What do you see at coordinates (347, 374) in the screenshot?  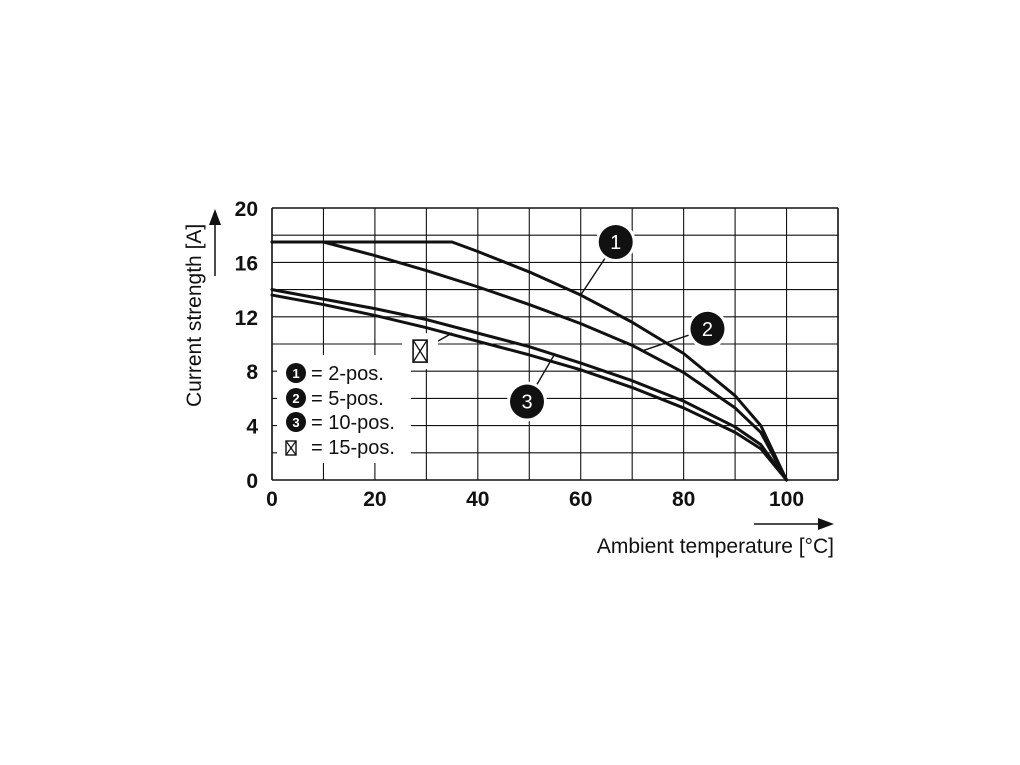 I see `legend-label: = 2-pos.` at bounding box center [347, 374].